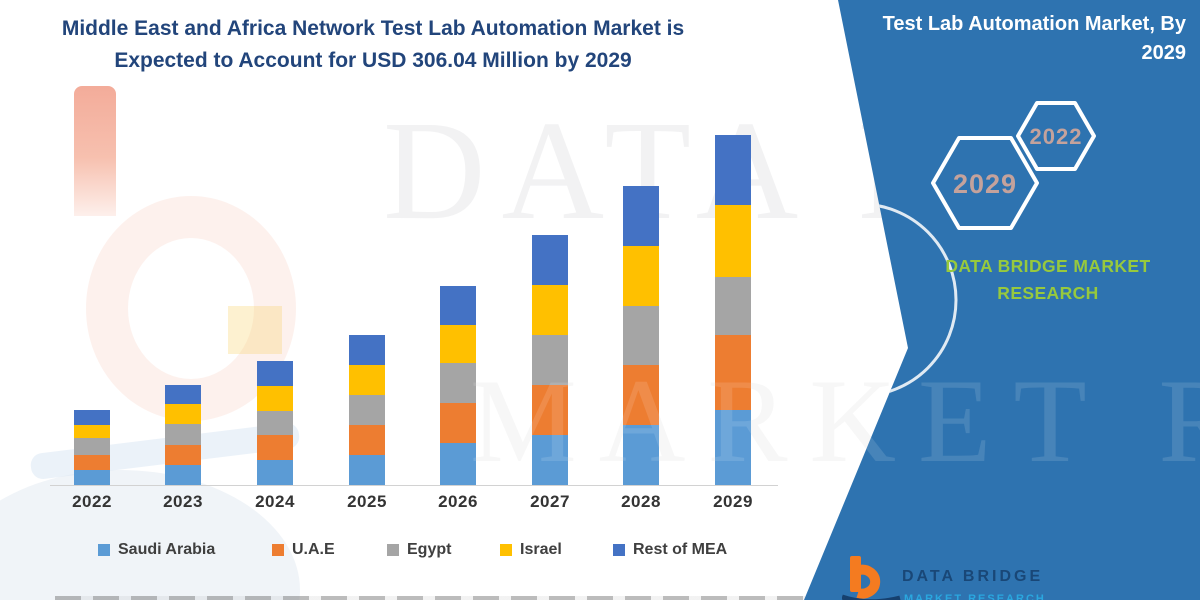 This screenshot has width=1200, height=600. What do you see at coordinates (430, 598) in the screenshot?
I see `cropped-caption-line` at bounding box center [430, 598].